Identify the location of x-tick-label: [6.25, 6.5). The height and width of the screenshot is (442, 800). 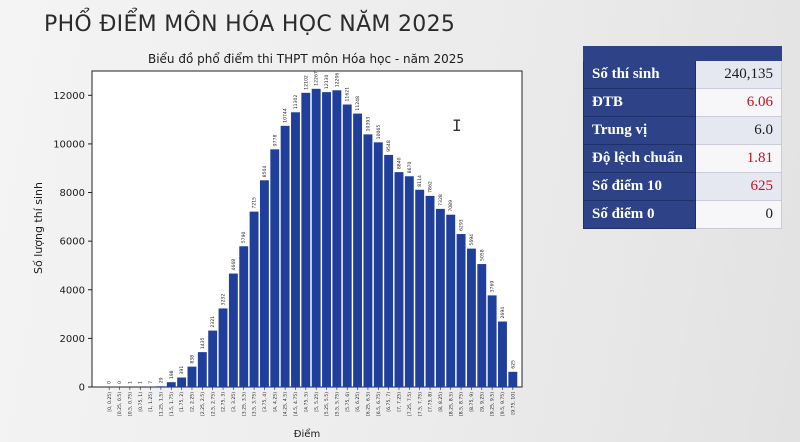
(369, 404).